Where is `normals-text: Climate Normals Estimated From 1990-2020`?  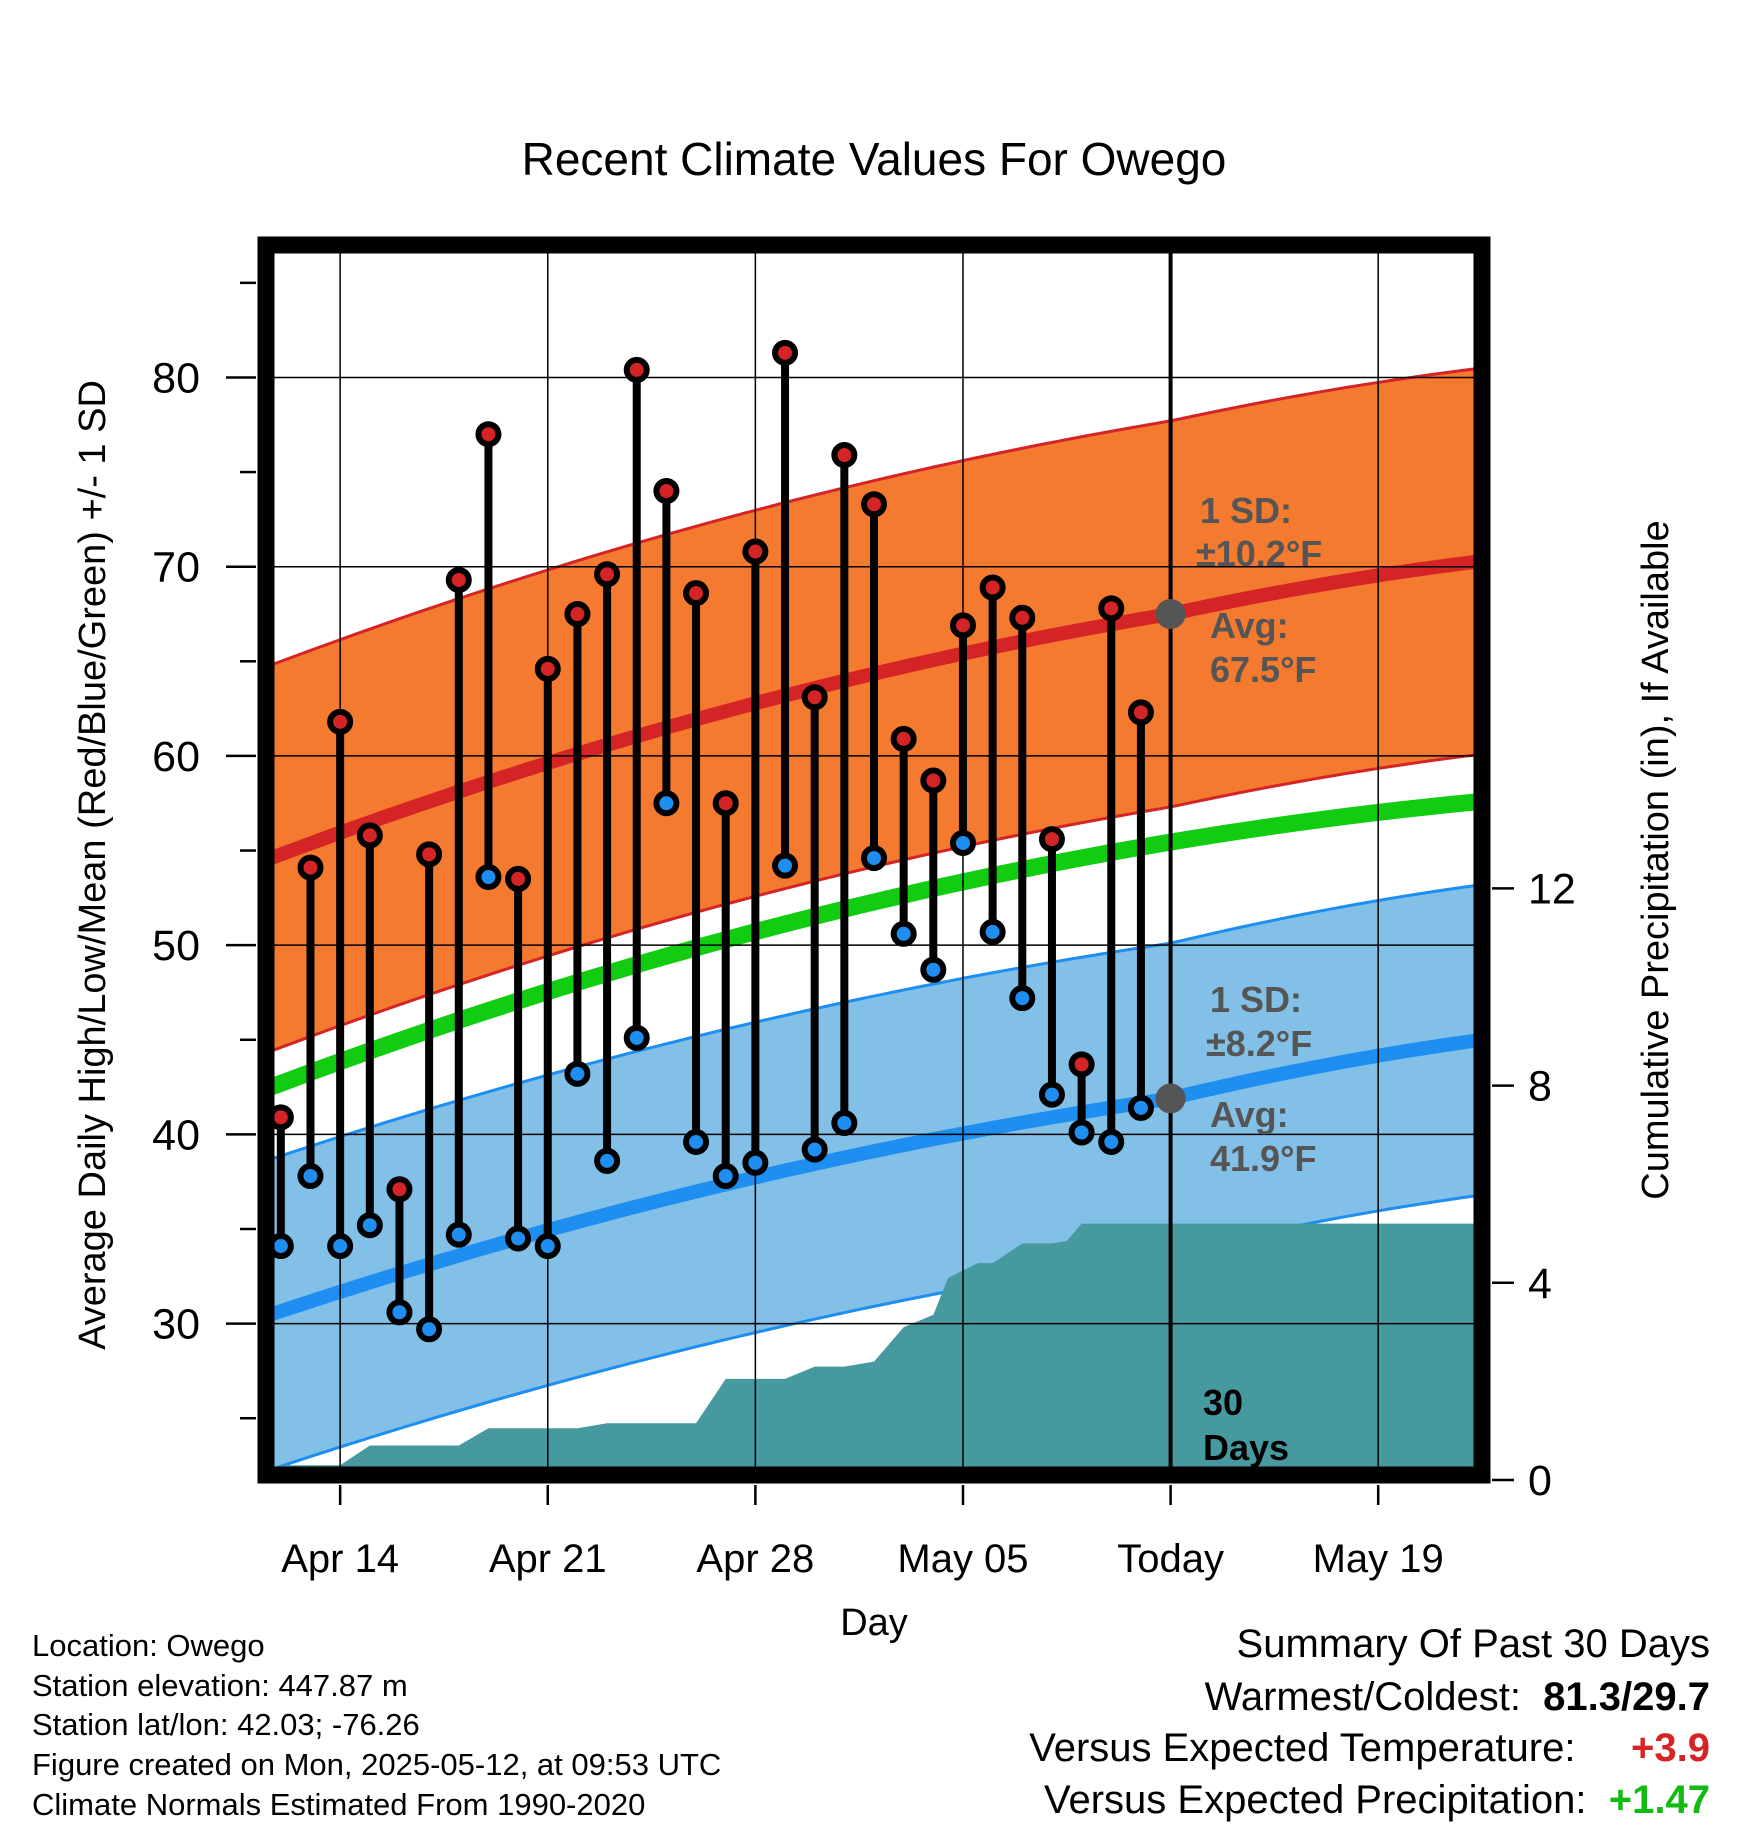 normals-text: Climate Normals Estimated From 1990-2020 is located at coordinates (339, 1804).